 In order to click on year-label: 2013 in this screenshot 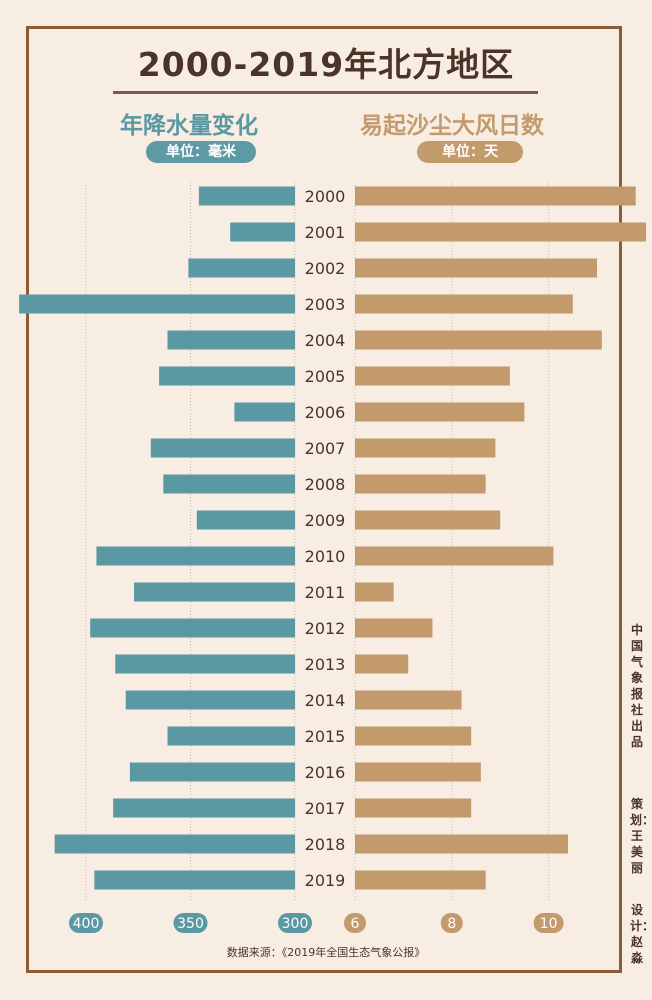, I will do `click(325, 664)`.